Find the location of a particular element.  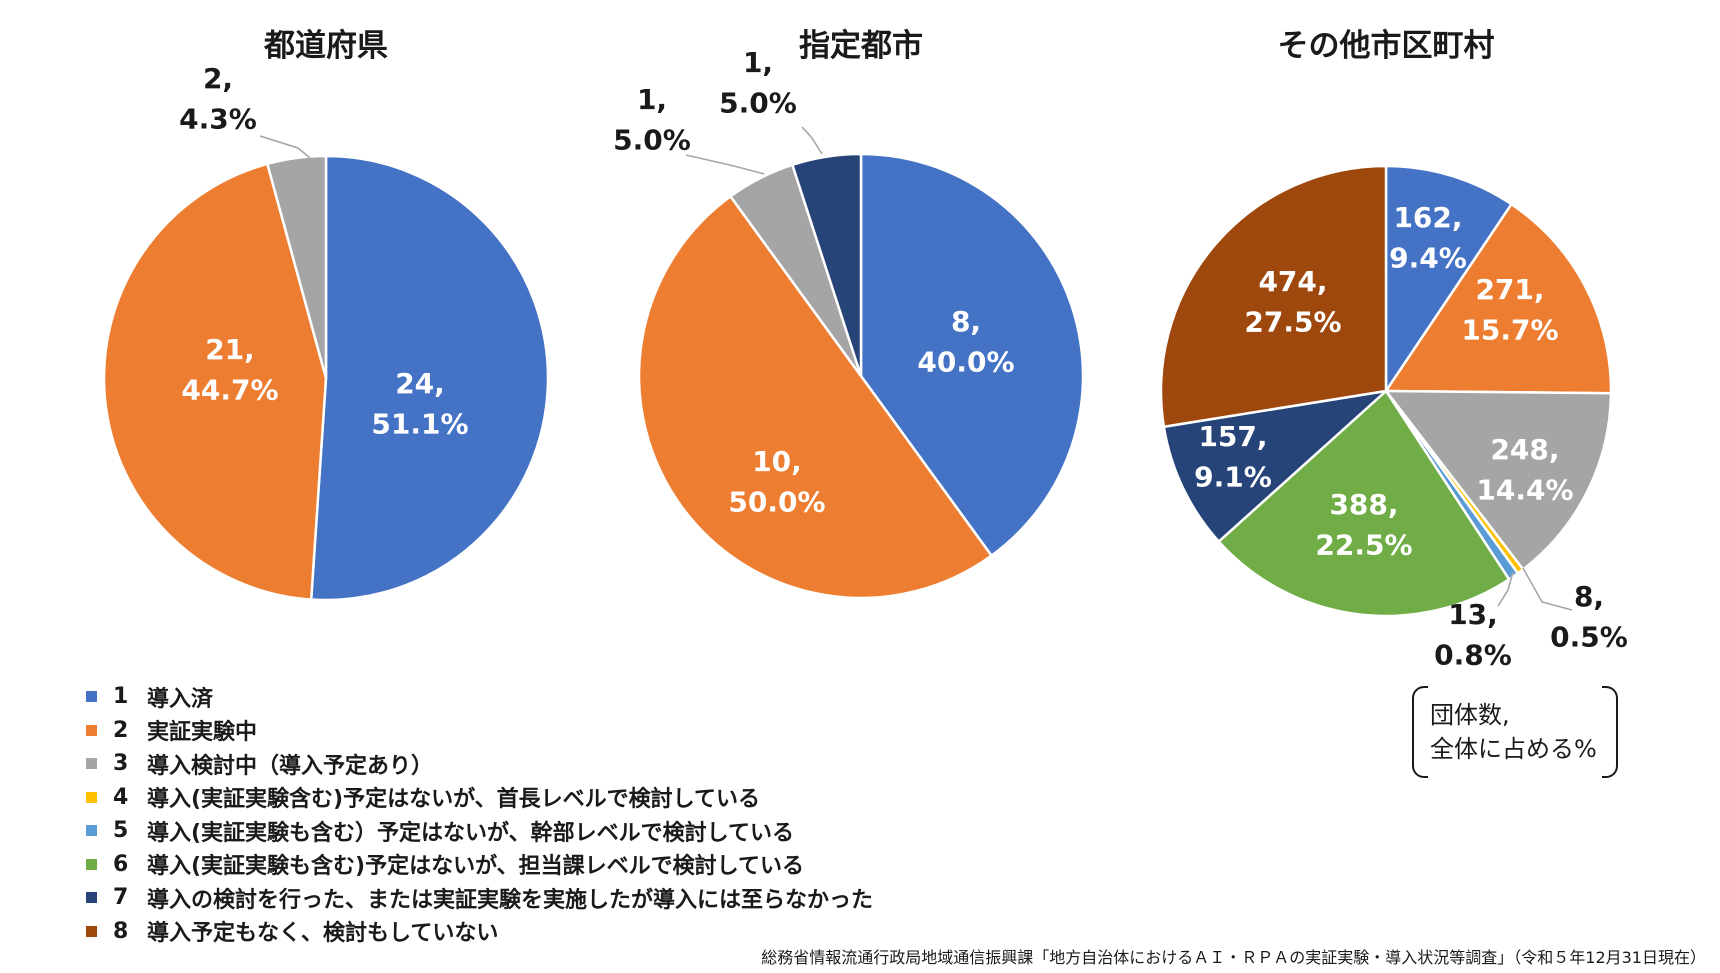

legend-number: 7 is located at coordinates (121, 898).